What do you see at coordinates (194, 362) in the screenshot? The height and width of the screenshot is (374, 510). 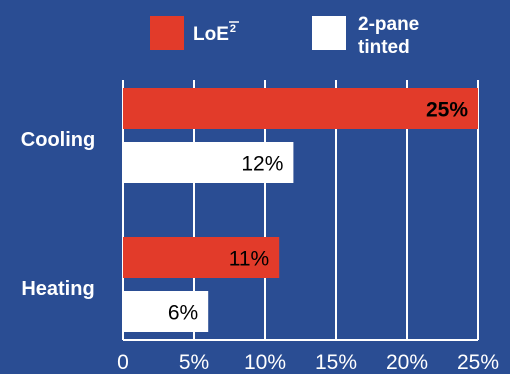 I see `tick-label-5: 5%` at bounding box center [194, 362].